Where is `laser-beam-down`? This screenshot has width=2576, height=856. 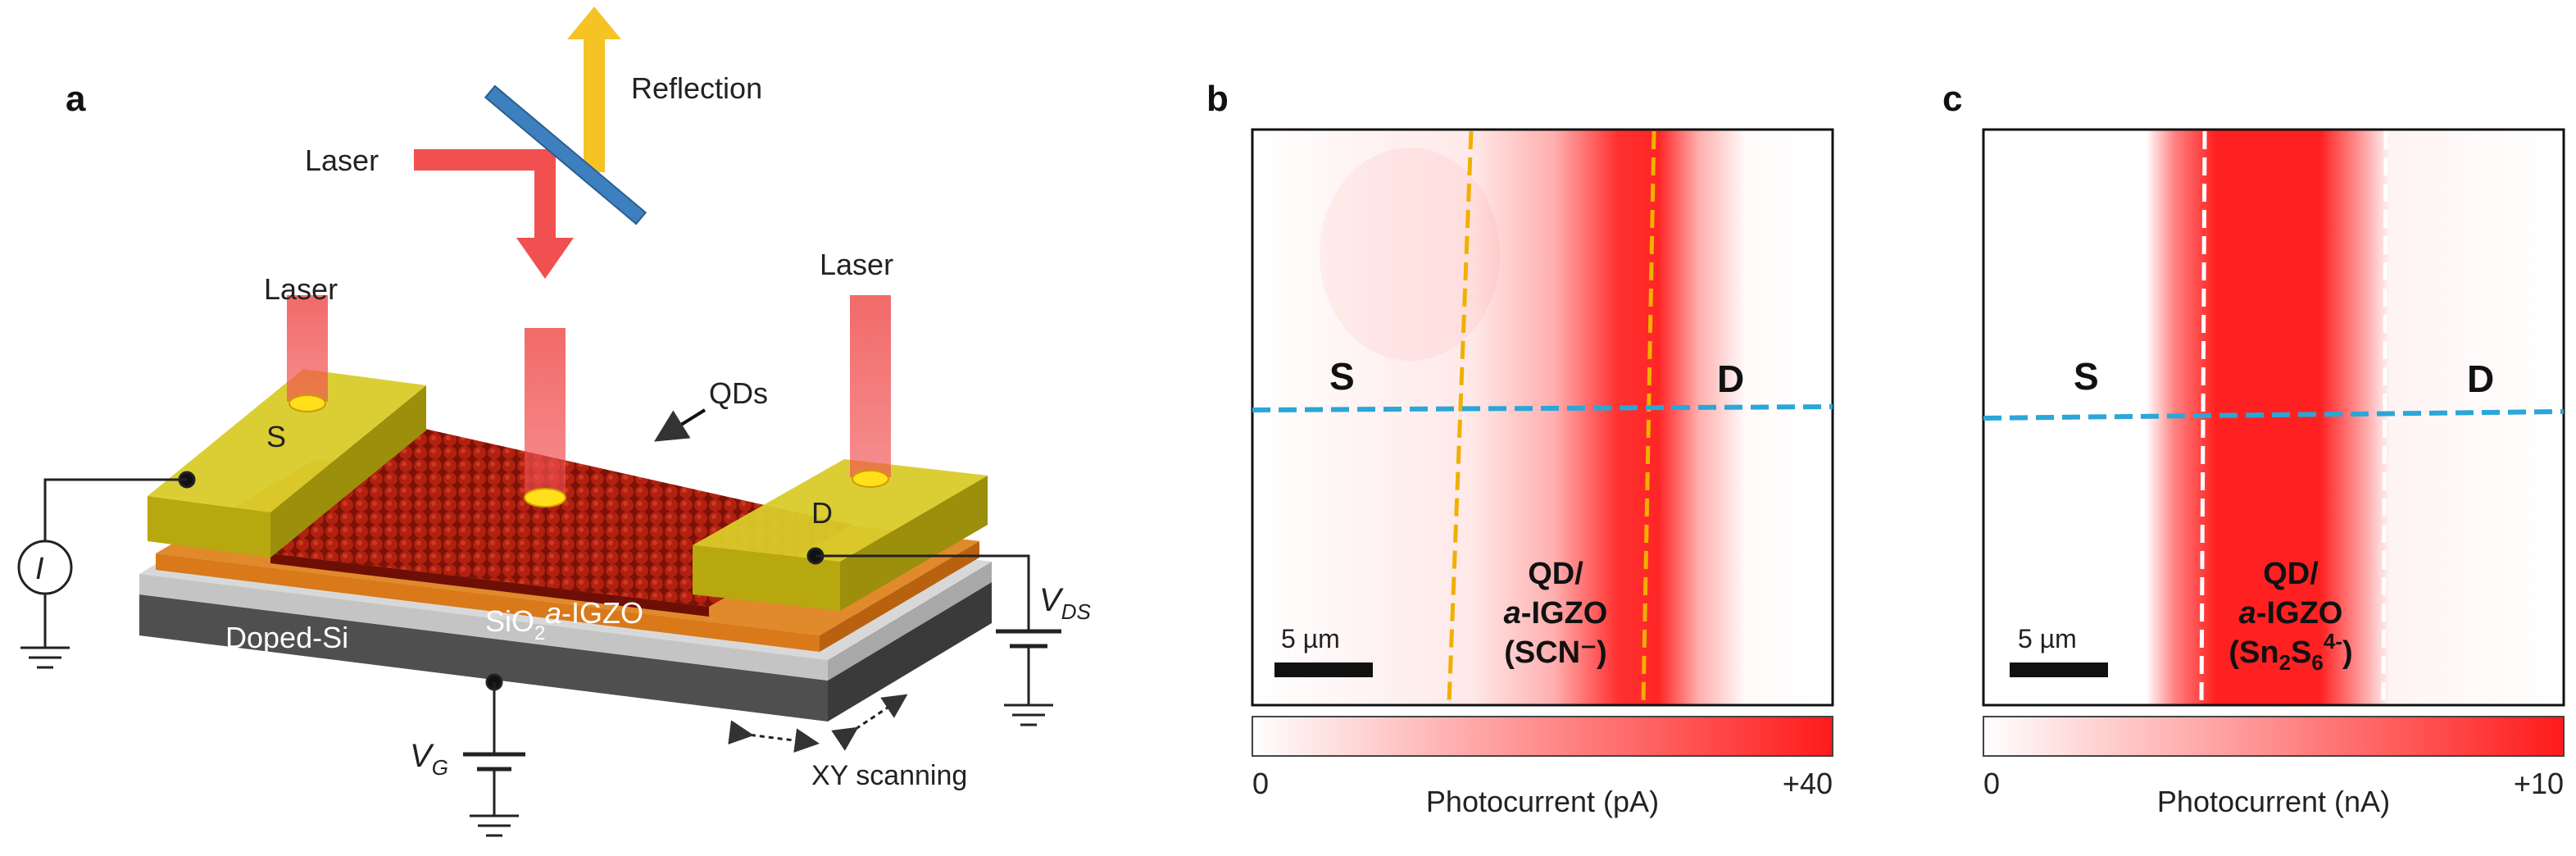 laser-beam-down is located at coordinates (545, 194).